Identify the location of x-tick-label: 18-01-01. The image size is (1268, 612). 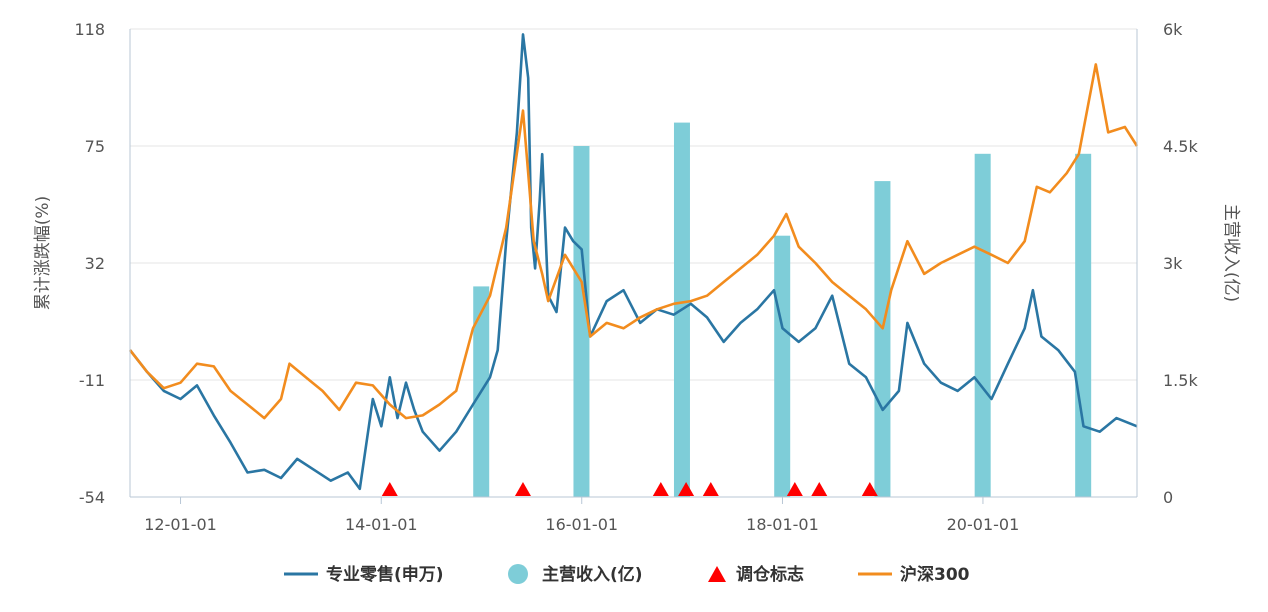
(782, 524).